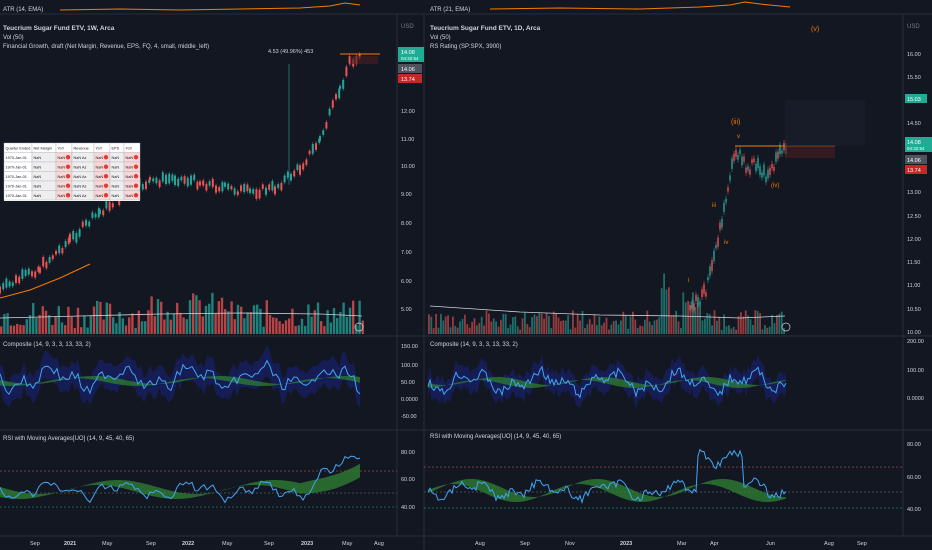 Image resolution: width=932 pixels, height=550 pixels. What do you see at coordinates (786, 327) in the screenshot?
I see `right-earnings-marker-icon` at bounding box center [786, 327].